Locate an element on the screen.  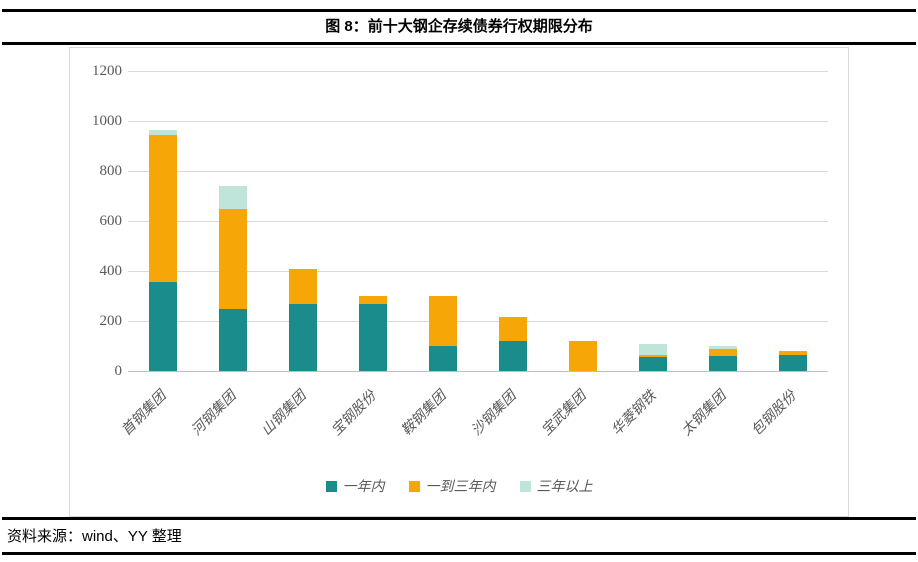
y-tick-label-400: 400 is located at coordinates (111, 271).